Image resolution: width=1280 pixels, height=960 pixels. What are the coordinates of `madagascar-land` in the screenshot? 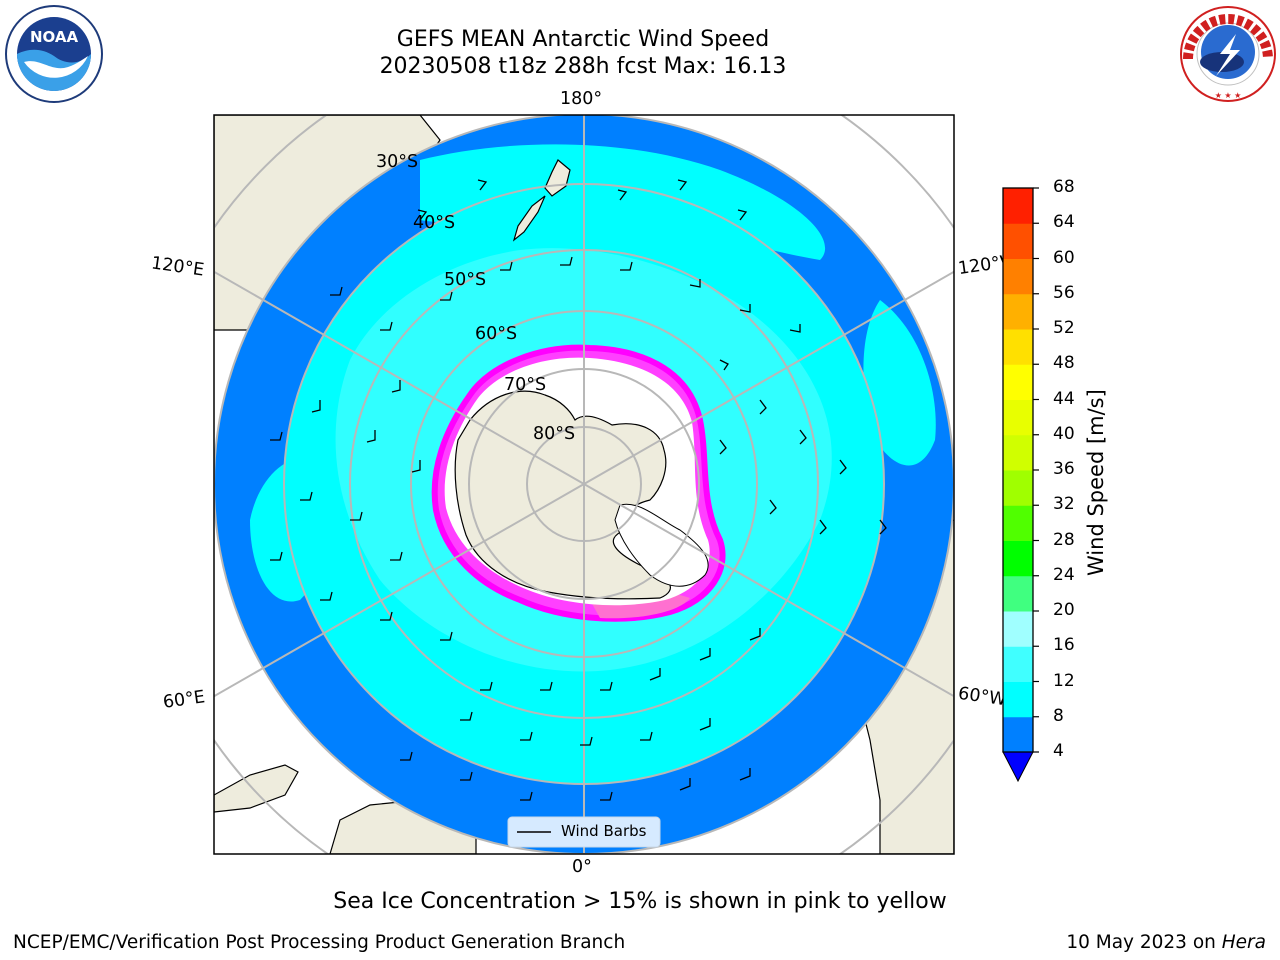 It's located at (256, 788).